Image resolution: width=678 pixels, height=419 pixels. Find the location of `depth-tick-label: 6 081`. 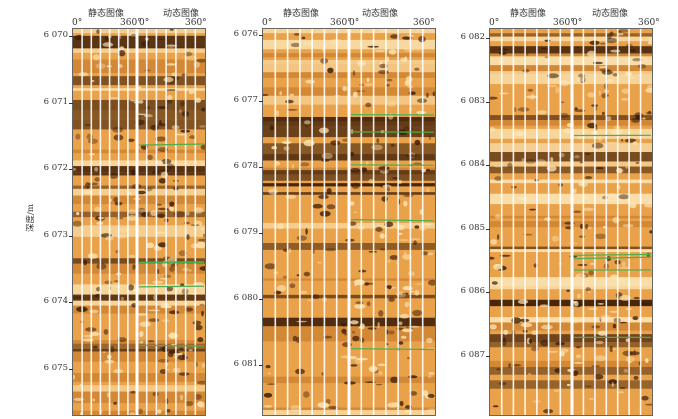

depth-tick-label: 6 081 is located at coordinates (245, 364).